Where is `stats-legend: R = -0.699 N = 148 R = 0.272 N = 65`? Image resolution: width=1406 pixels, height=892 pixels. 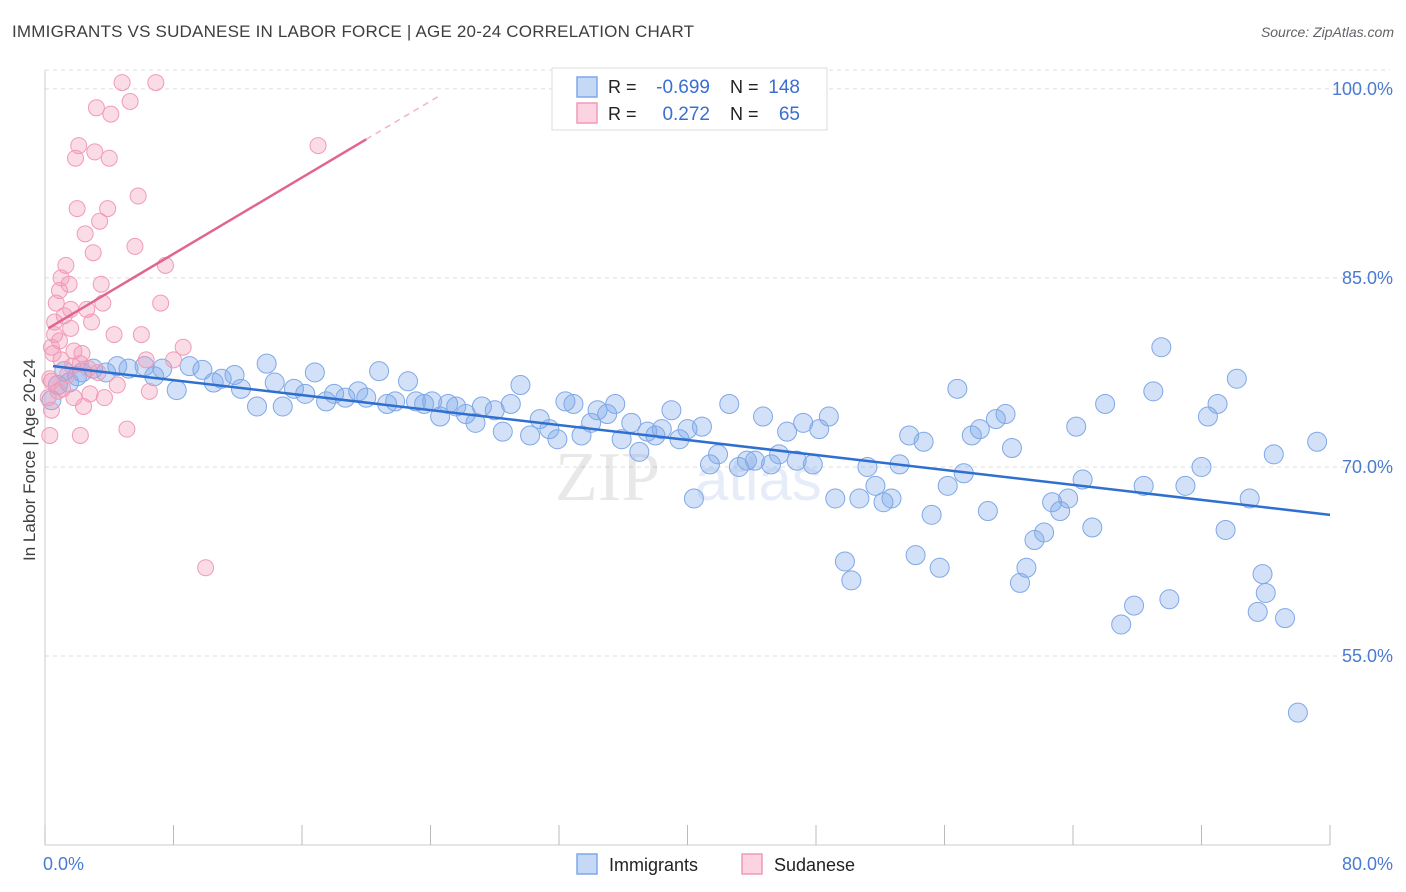
stats-legend: R = -0.699 N = 148 R = 0.272 N = 65 is located at coordinates (689, 99).